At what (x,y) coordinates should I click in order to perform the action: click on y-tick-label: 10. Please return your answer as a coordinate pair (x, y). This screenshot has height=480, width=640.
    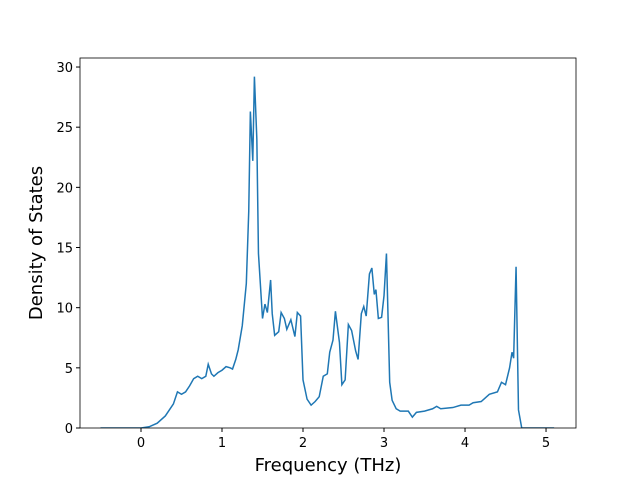
    Looking at the image, I should click on (64, 309).